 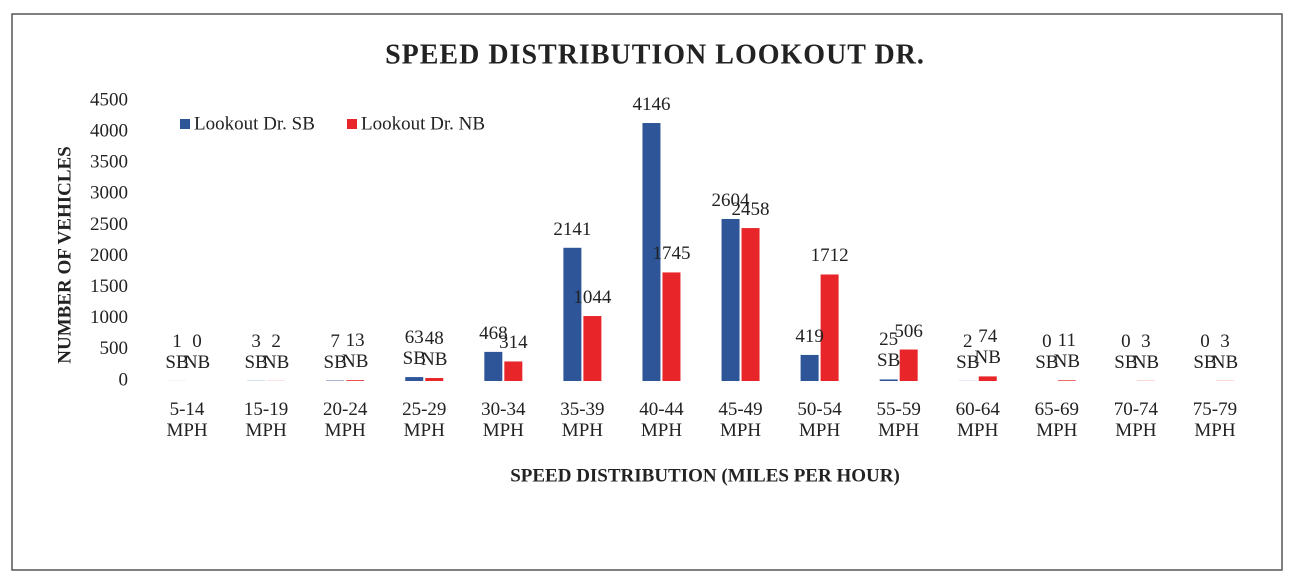 I want to click on data-label: 1745, so click(x=671, y=254).